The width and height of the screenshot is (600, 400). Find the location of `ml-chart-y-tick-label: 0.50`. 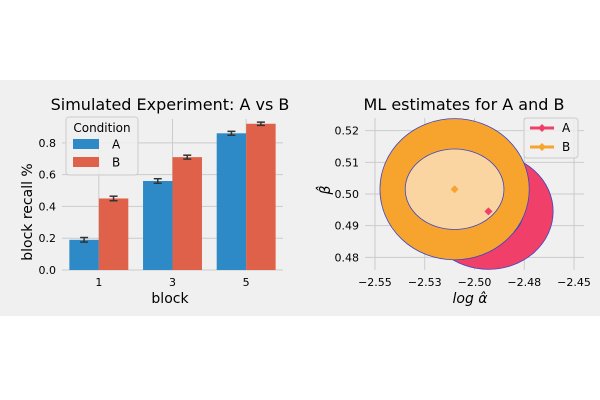

ml-chart-y-tick-label: 0.50 is located at coordinates (347, 194).